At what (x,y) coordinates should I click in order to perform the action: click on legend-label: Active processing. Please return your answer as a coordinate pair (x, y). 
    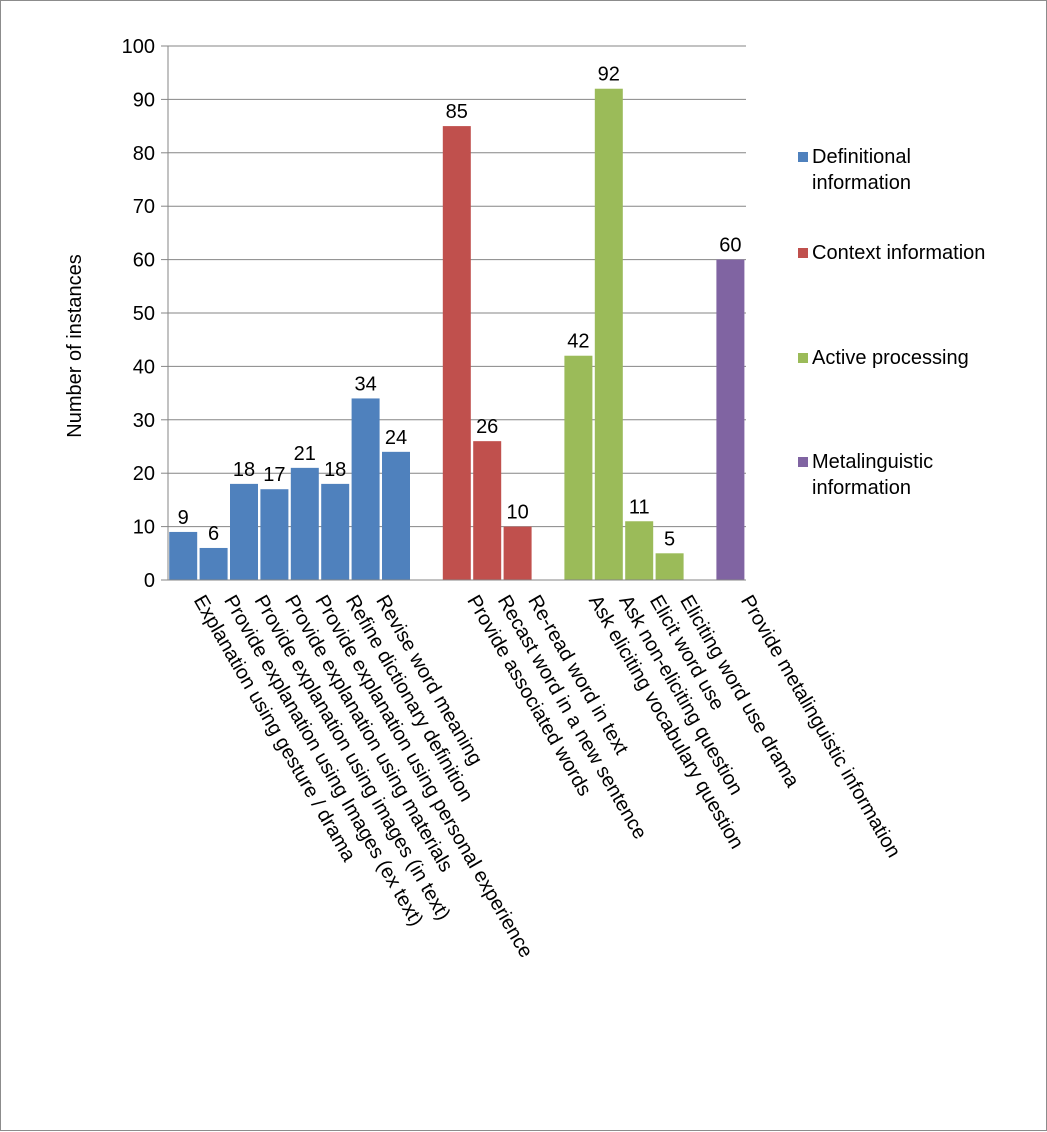
    Looking at the image, I should click on (890, 358).